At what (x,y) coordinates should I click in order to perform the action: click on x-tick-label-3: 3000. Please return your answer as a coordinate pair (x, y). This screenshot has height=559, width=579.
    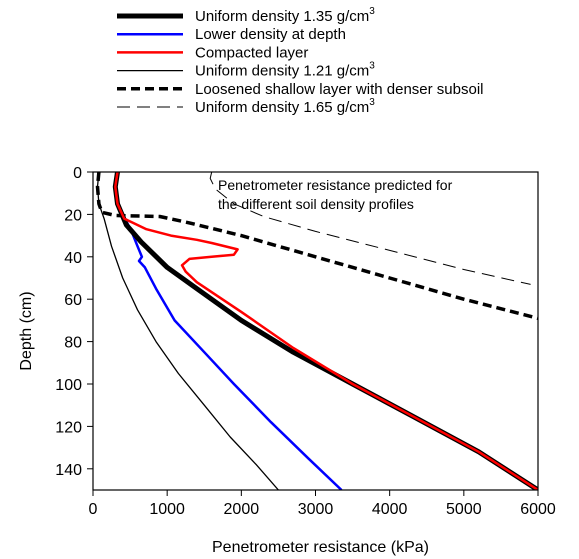
    Looking at the image, I should click on (316, 509).